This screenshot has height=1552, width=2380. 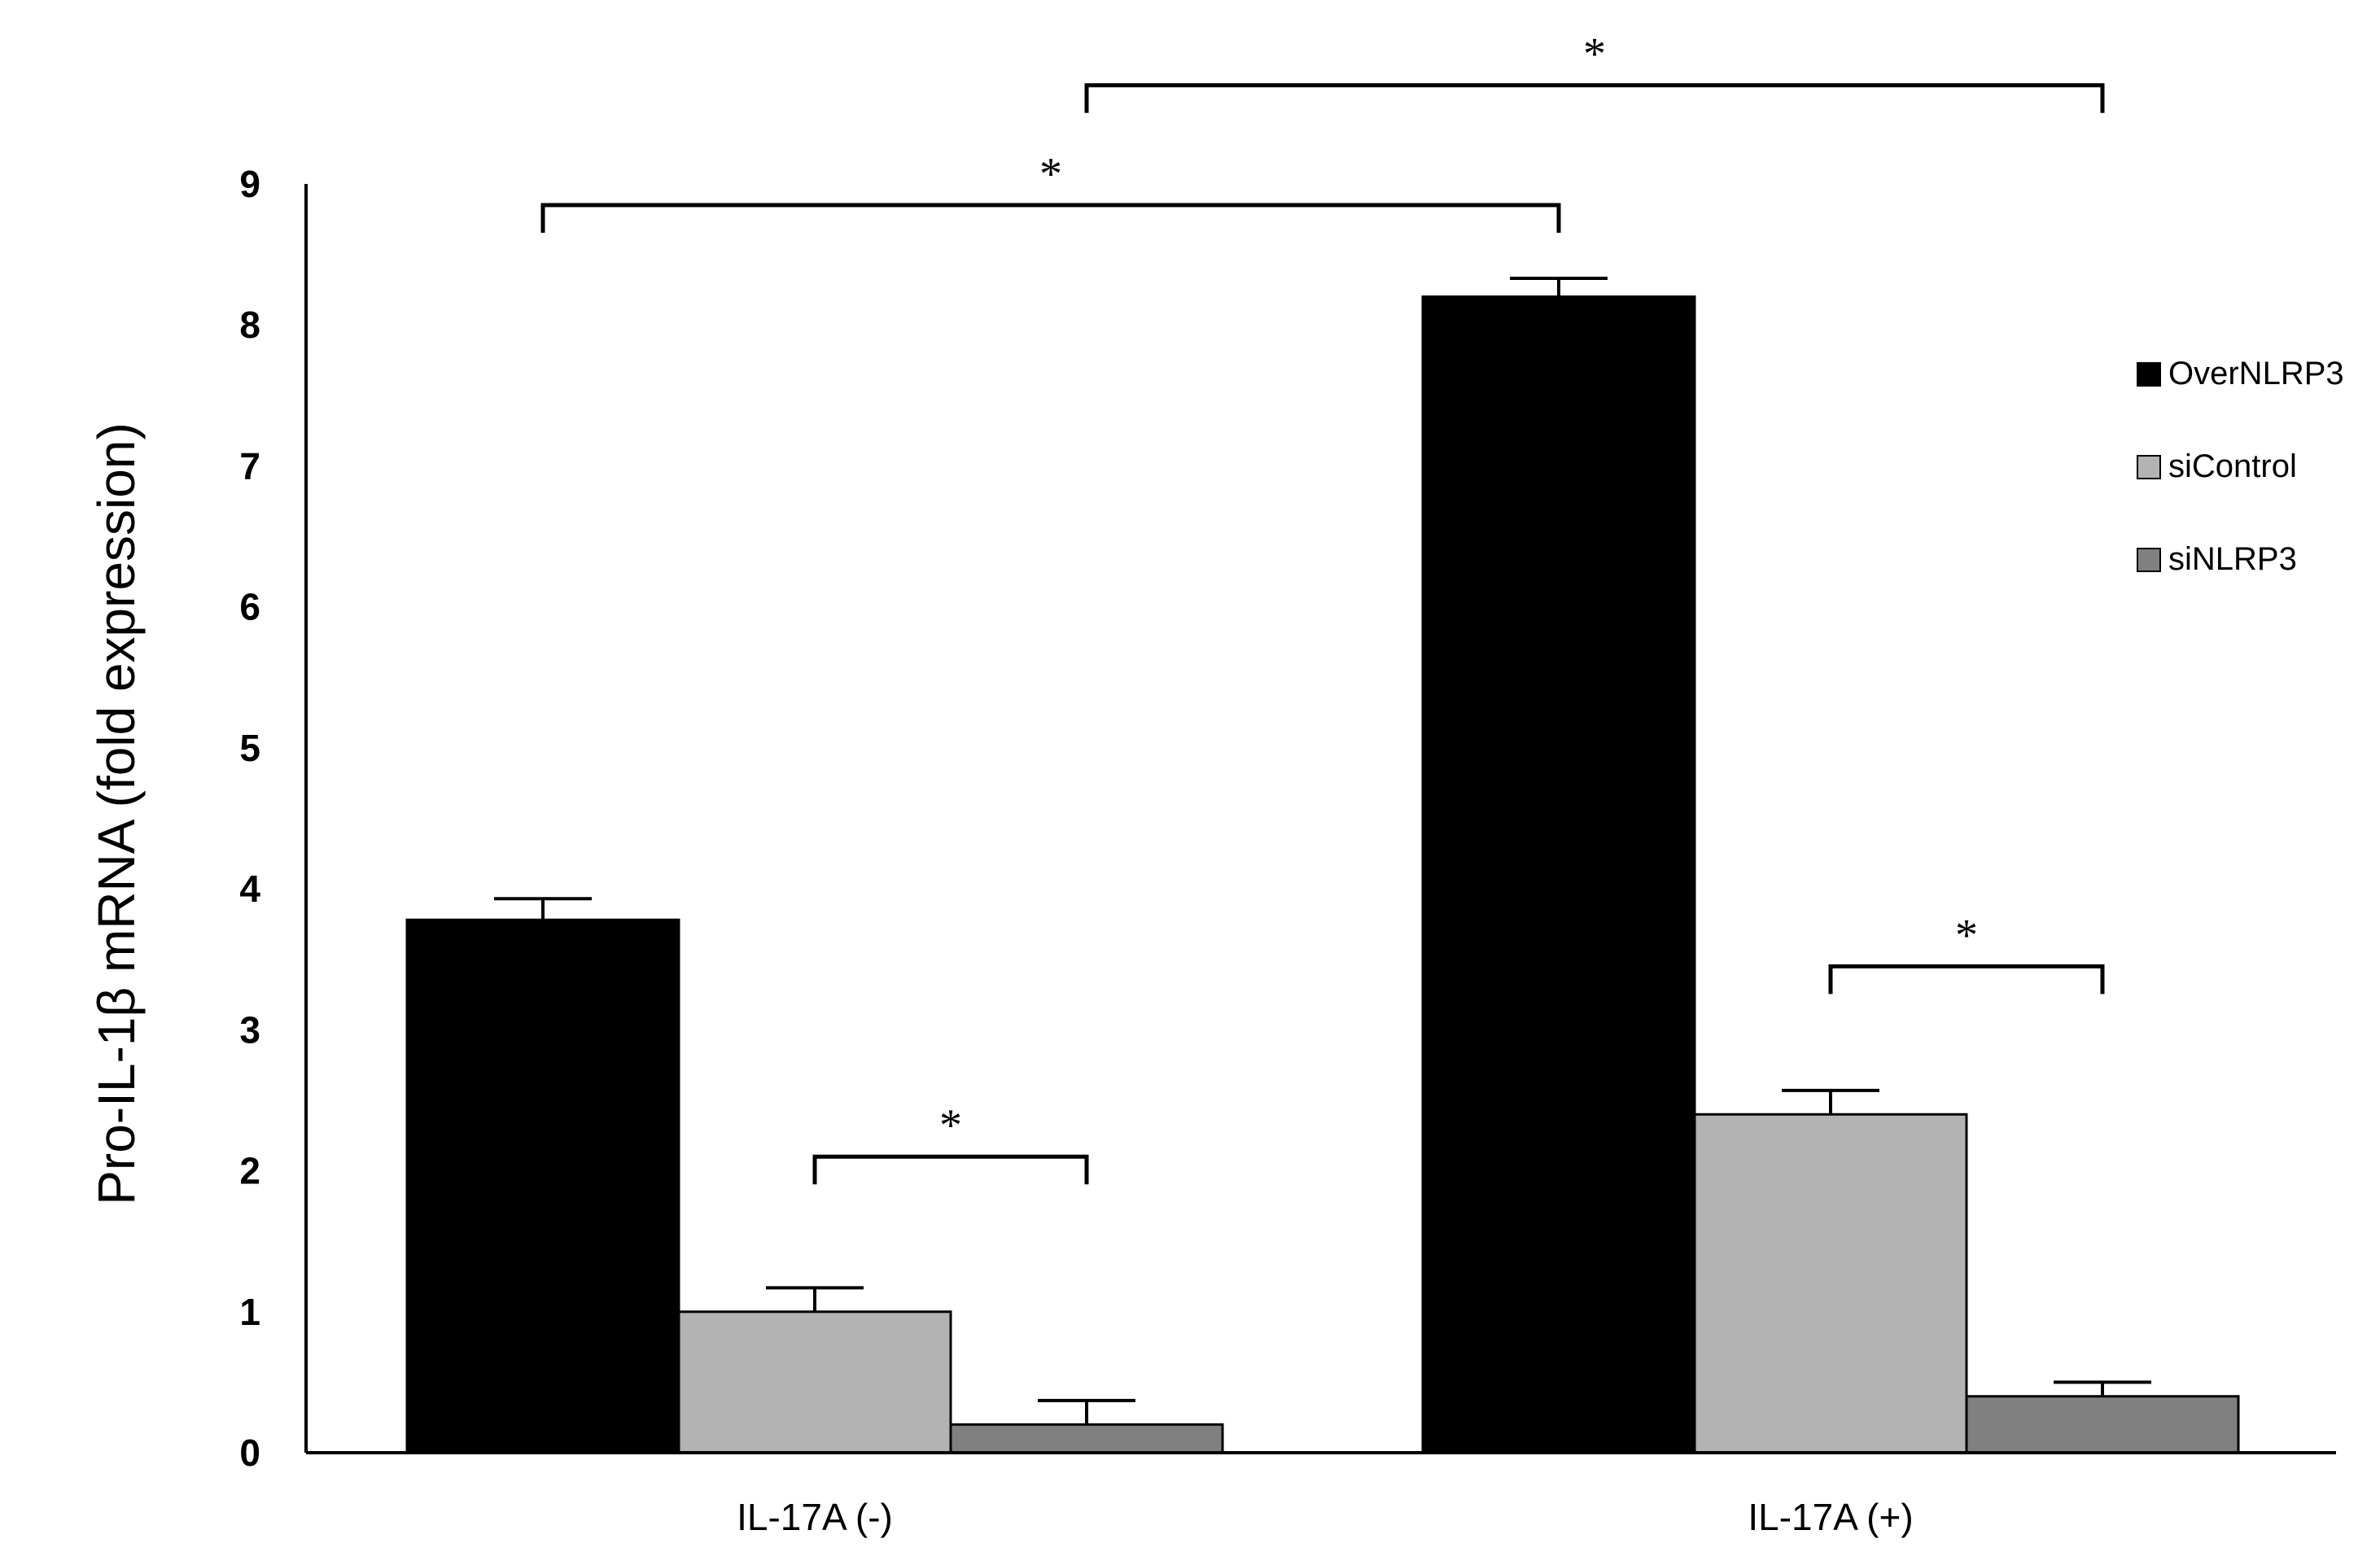 I want to click on legend-swatch-sicontrol, so click(x=2149, y=467).